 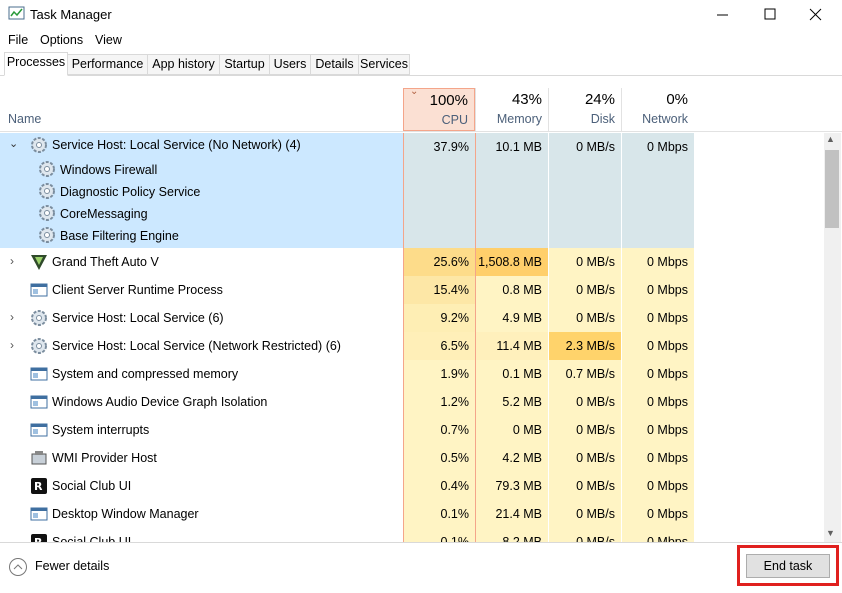 What do you see at coordinates (455, 485) in the screenshot?
I see `metric-value: 0.4%` at bounding box center [455, 485].